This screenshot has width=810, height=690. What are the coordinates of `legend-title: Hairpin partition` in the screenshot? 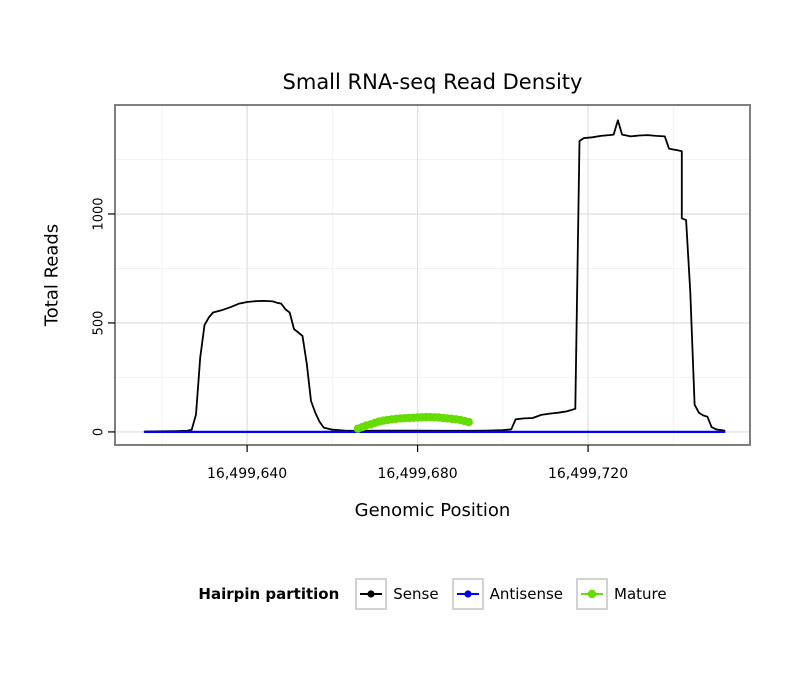 It's located at (269, 594).